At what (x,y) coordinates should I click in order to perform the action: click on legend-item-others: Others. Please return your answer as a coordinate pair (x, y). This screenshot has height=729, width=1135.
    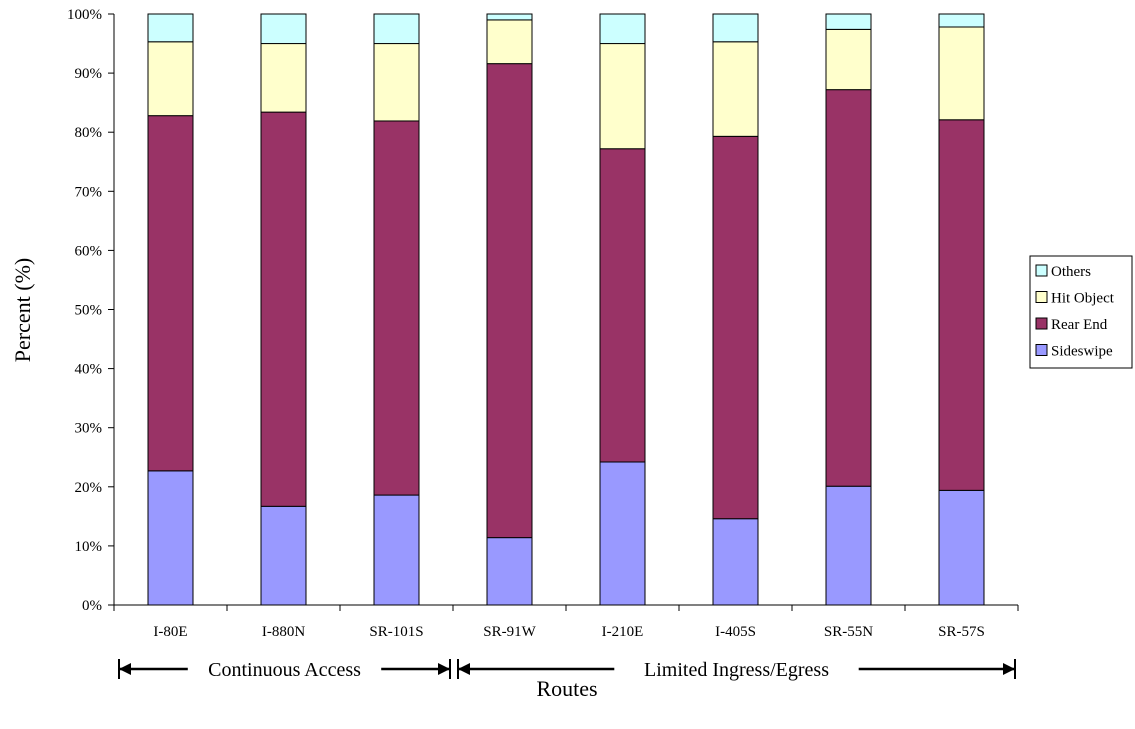
    Looking at the image, I should click on (1063, 272).